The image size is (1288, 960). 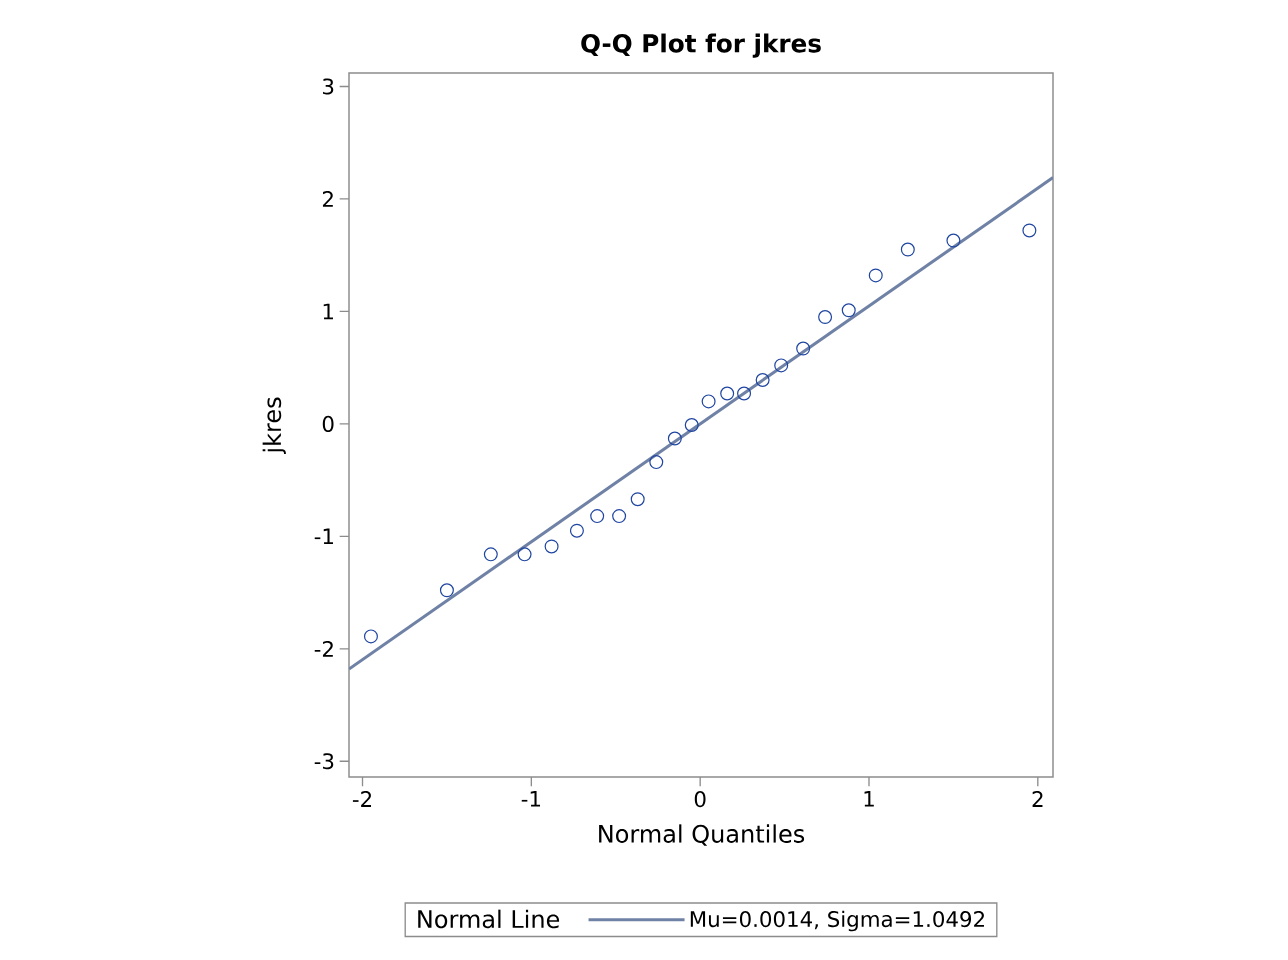 What do you see at coordinates (328, 86) in the screenshot?
I see `y-tick-label: 3` at bounding box center [328, 86].